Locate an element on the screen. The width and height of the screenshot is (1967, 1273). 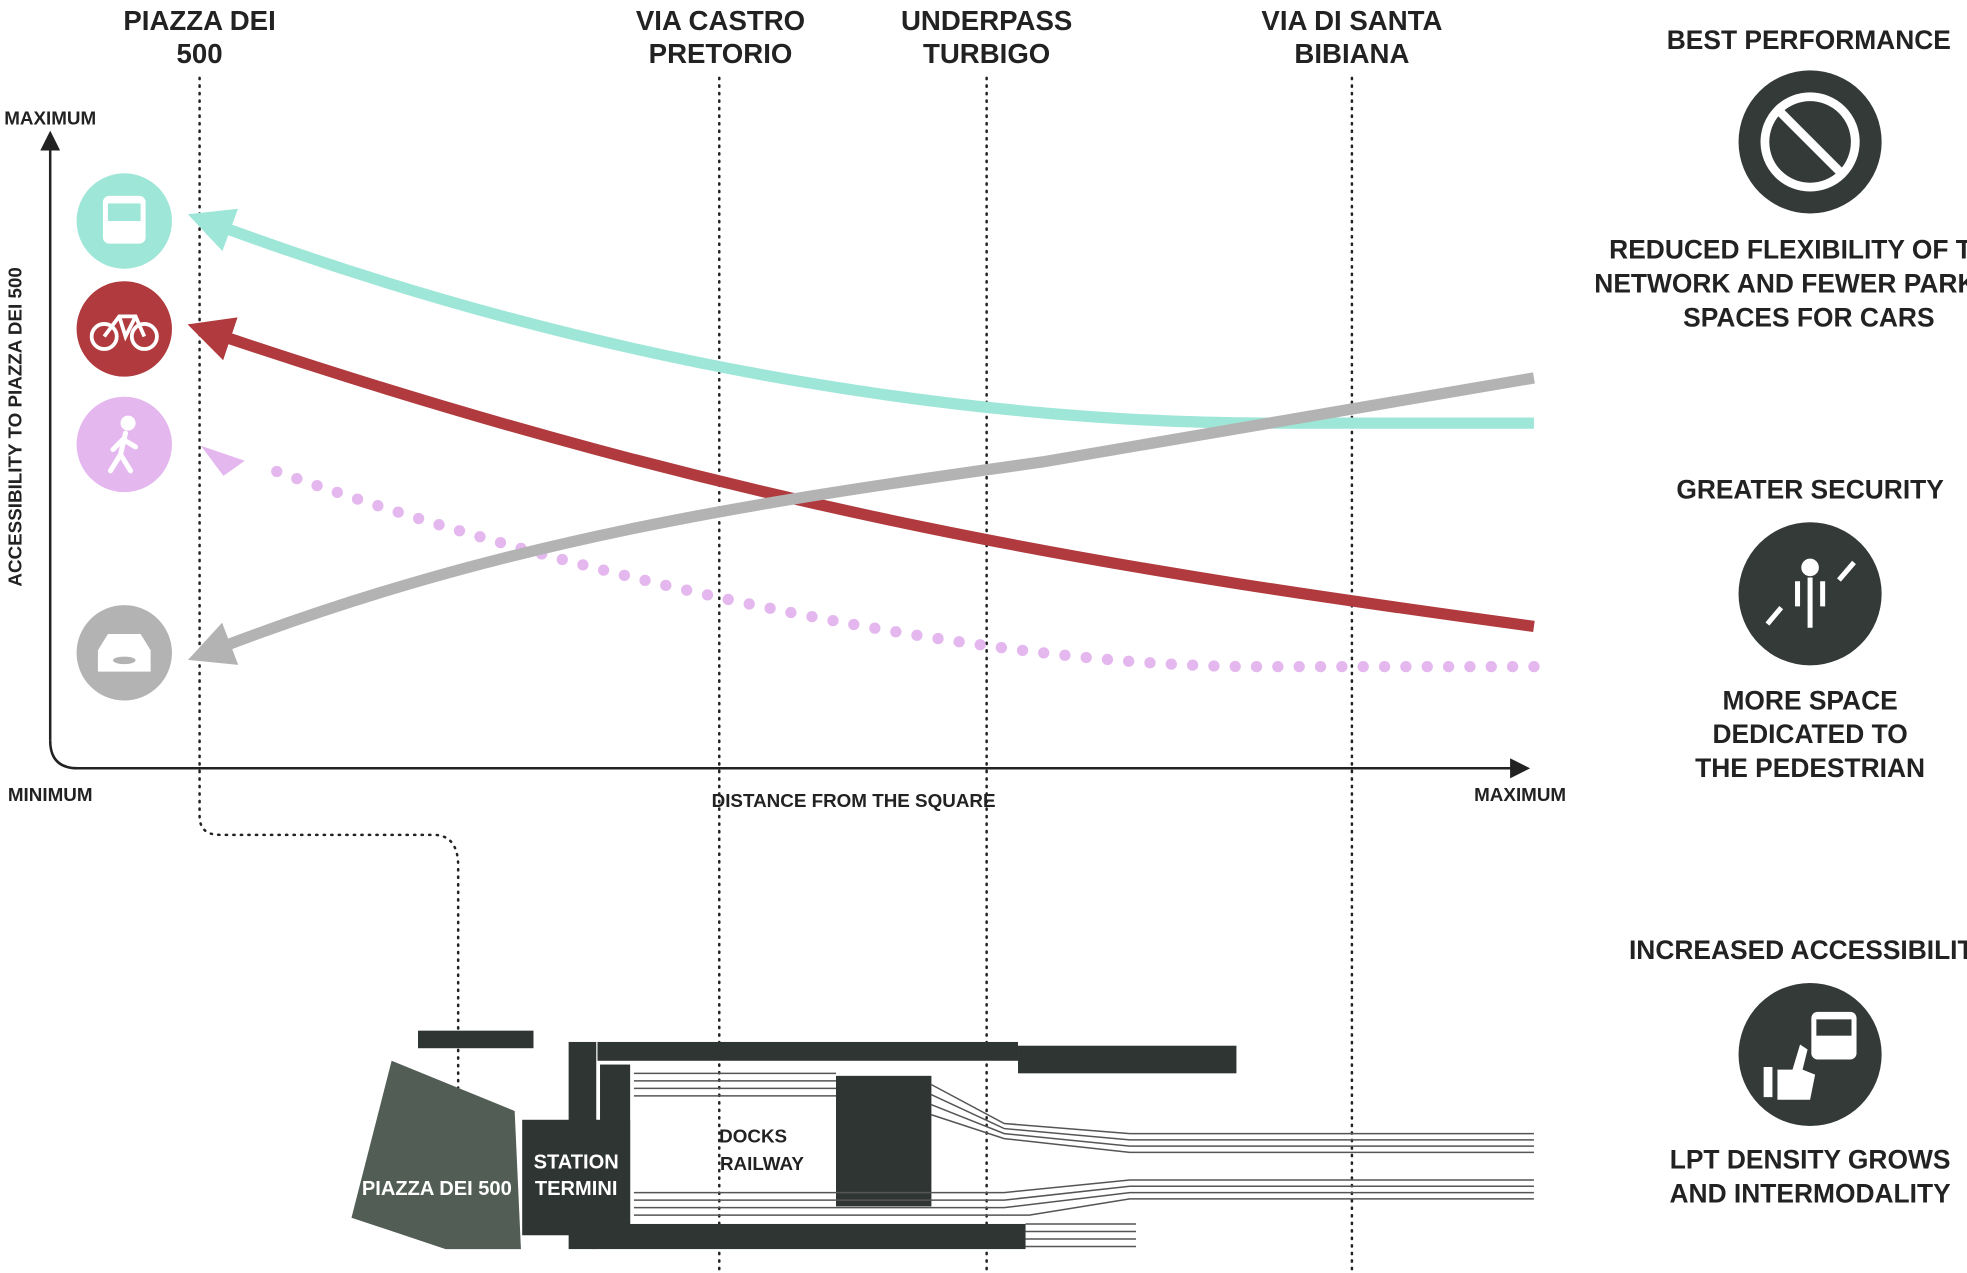
walk-curve is located at coordinates (895, 565).